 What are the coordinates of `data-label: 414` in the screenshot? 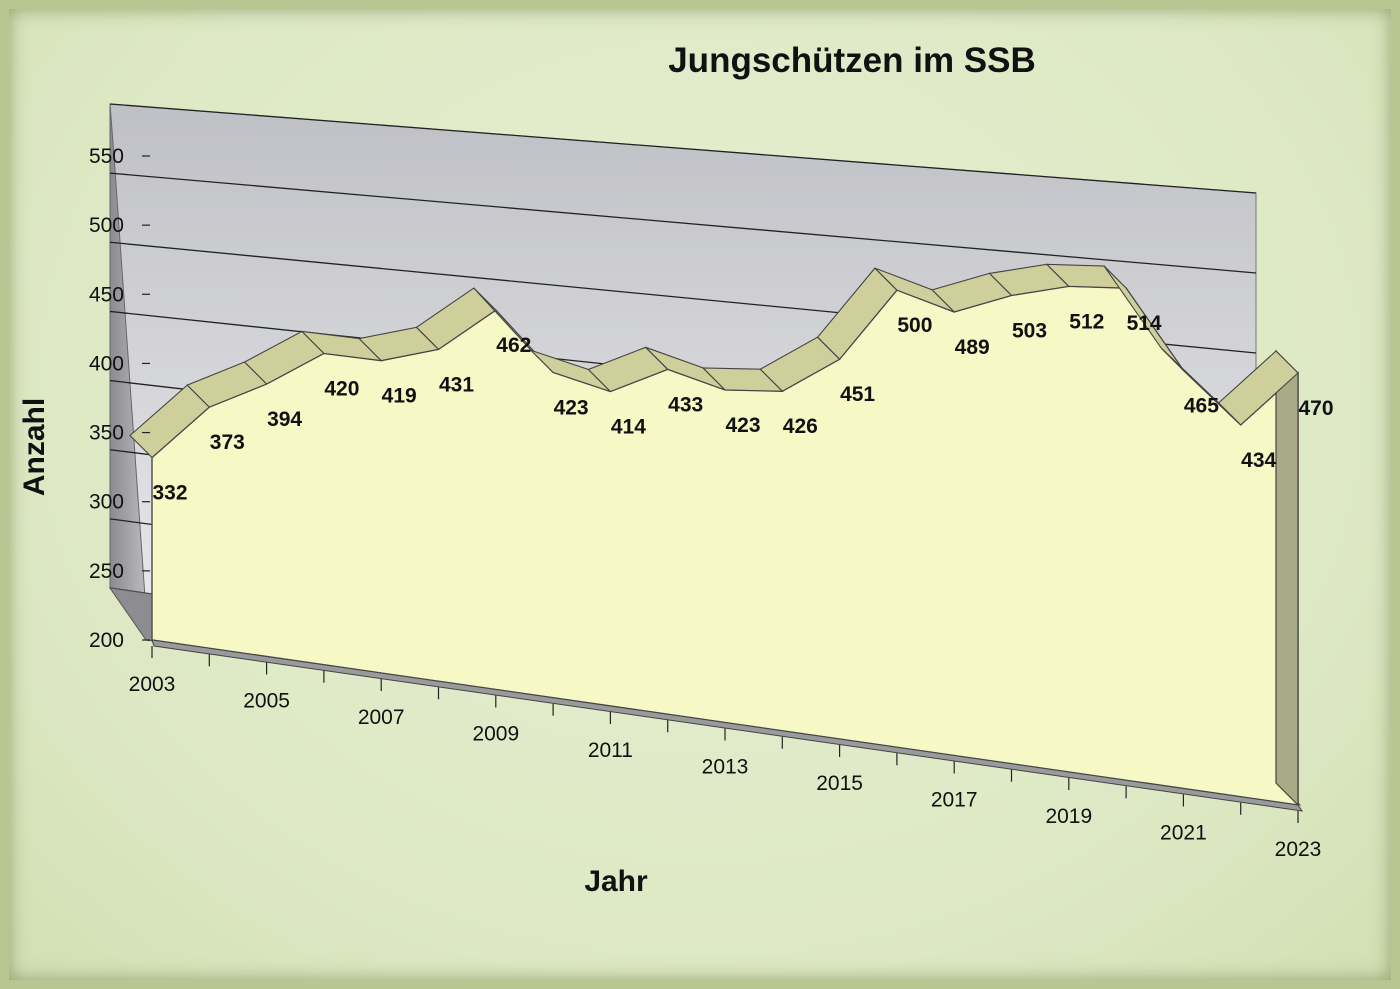 It's located at (628, 426).